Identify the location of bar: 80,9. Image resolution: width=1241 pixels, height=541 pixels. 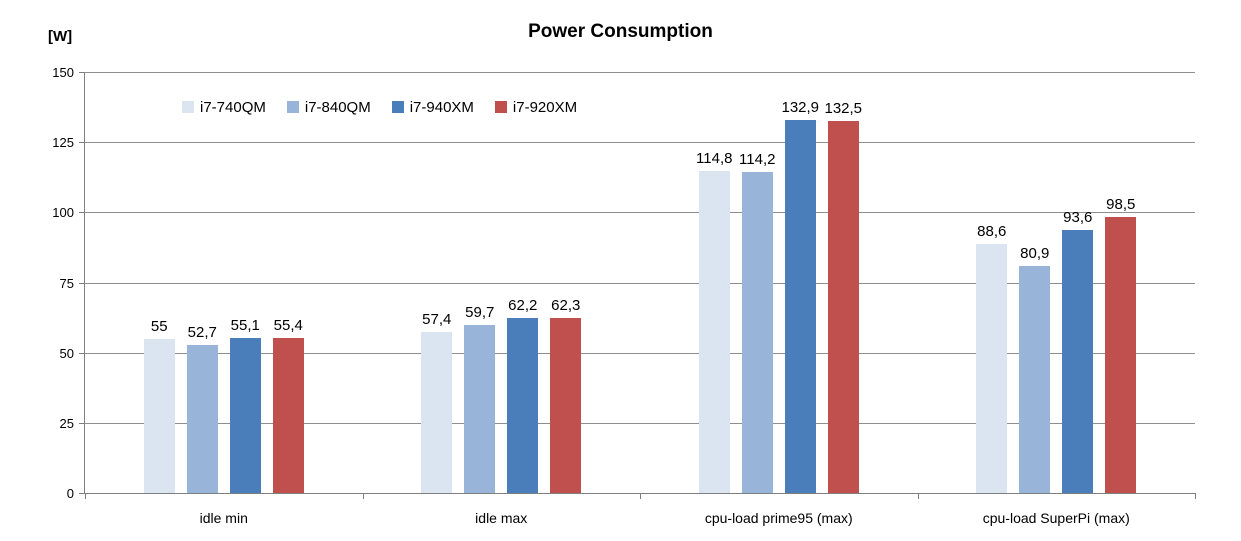
(1035, 369).